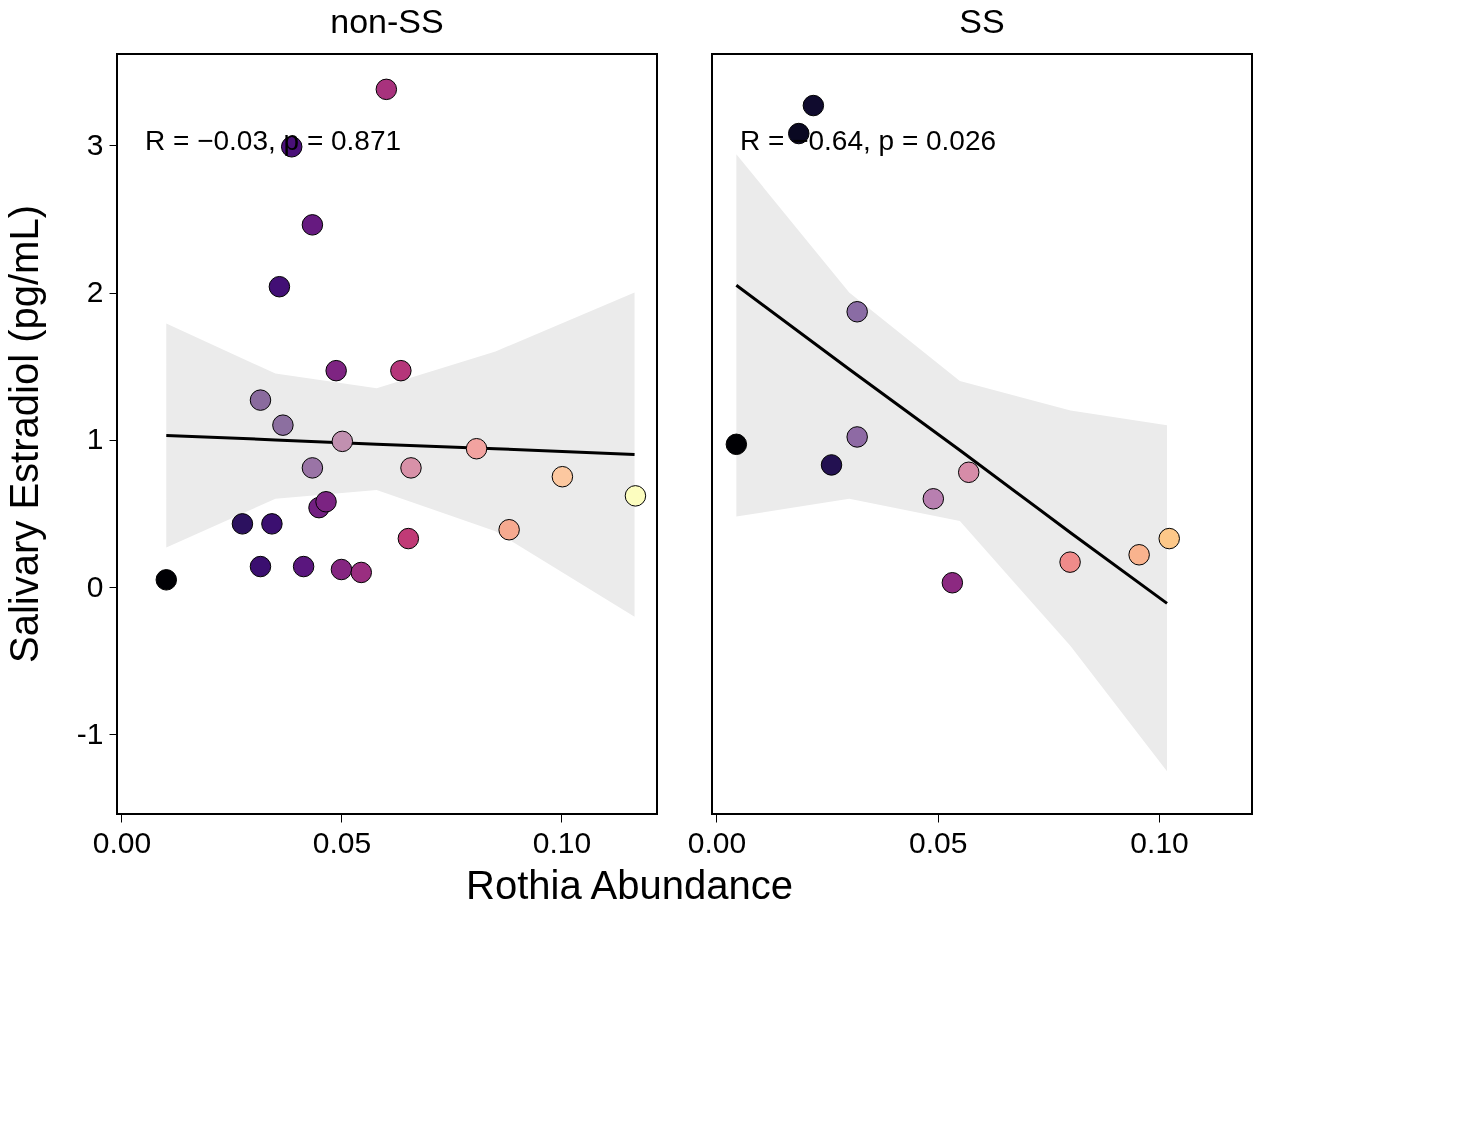  Describe the element at coordinates (24, 434) in the screenshot. I see `y-axis-title: Salivary Estradiol (pg/mL)` at that location.